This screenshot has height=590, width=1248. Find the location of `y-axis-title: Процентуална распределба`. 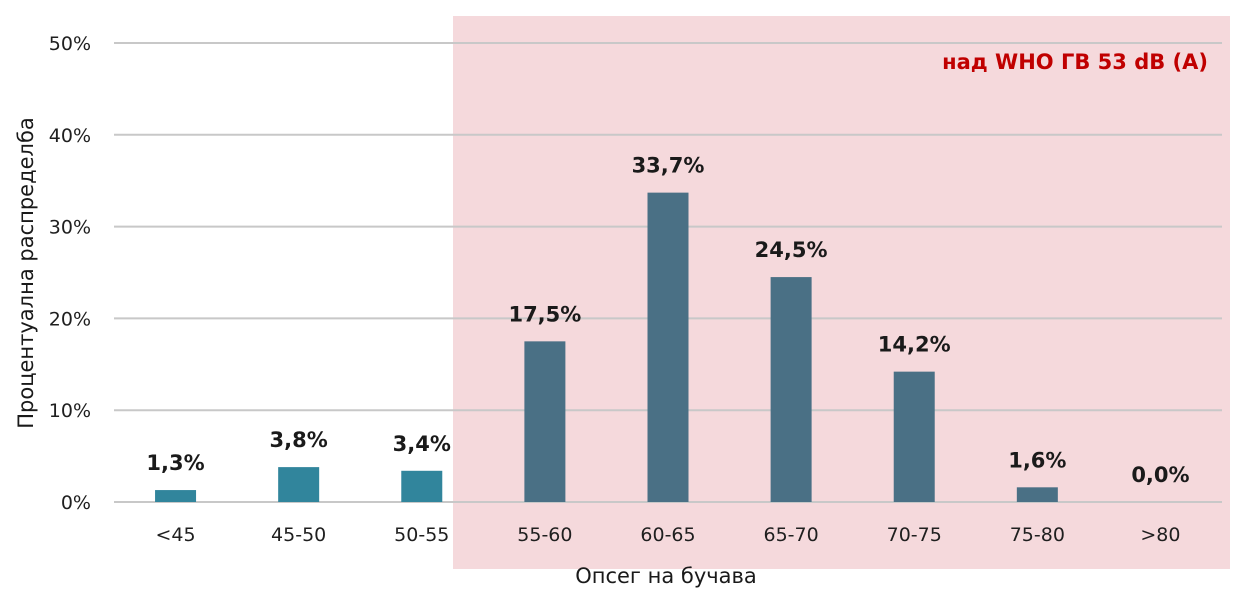

y-axis-title: Процентуална распределба is located at coordinates (26, 273).